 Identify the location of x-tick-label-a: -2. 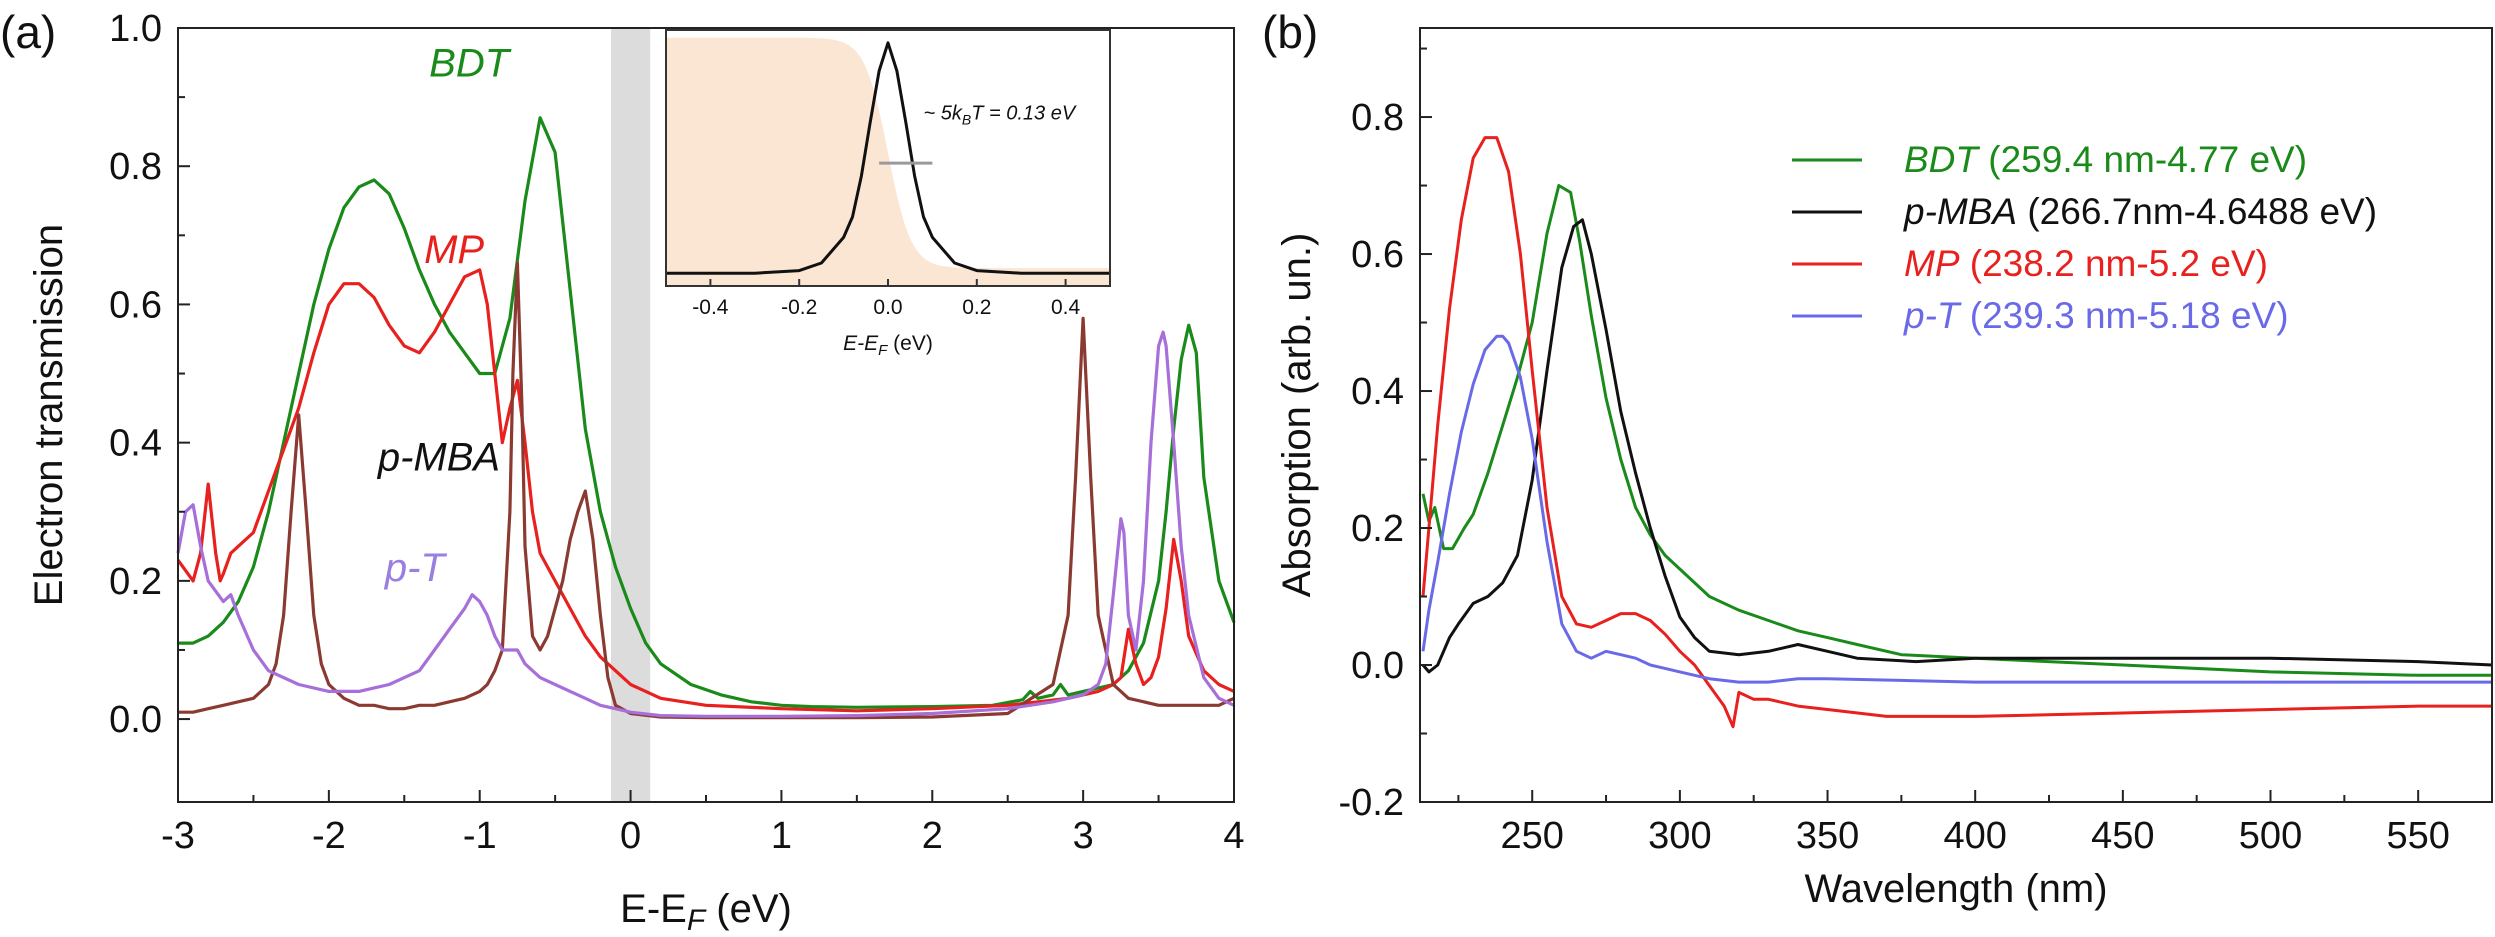
(329, 836).